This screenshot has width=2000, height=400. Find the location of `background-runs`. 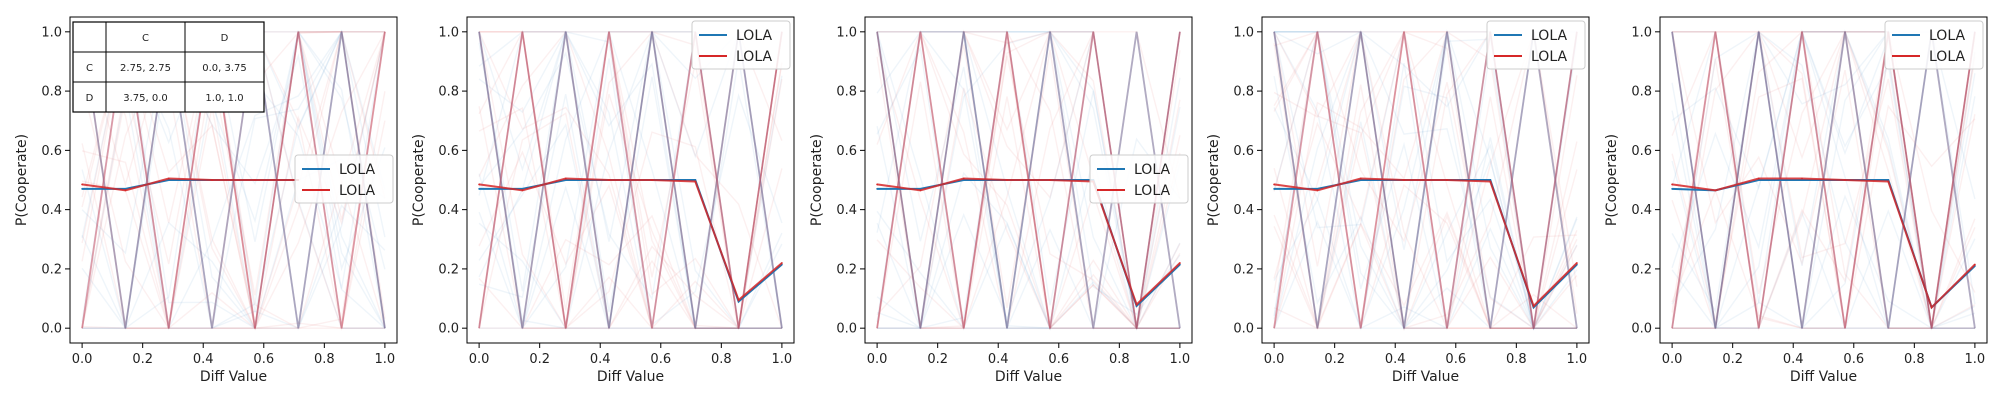

background-runs is located at coordinates (1823, 180).